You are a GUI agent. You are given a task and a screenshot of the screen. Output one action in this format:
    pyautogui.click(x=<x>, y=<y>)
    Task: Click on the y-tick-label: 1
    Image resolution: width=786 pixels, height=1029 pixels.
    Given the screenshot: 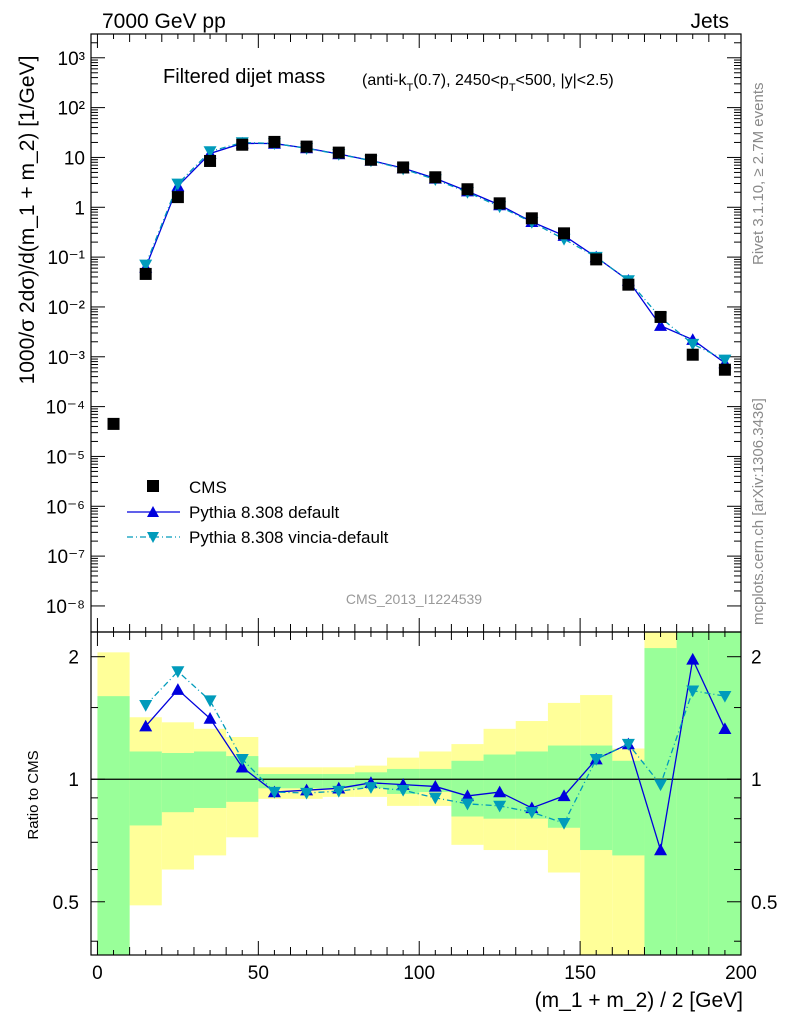 What is the action you would take?
    pyautogui.click(x=79, y=208)
    